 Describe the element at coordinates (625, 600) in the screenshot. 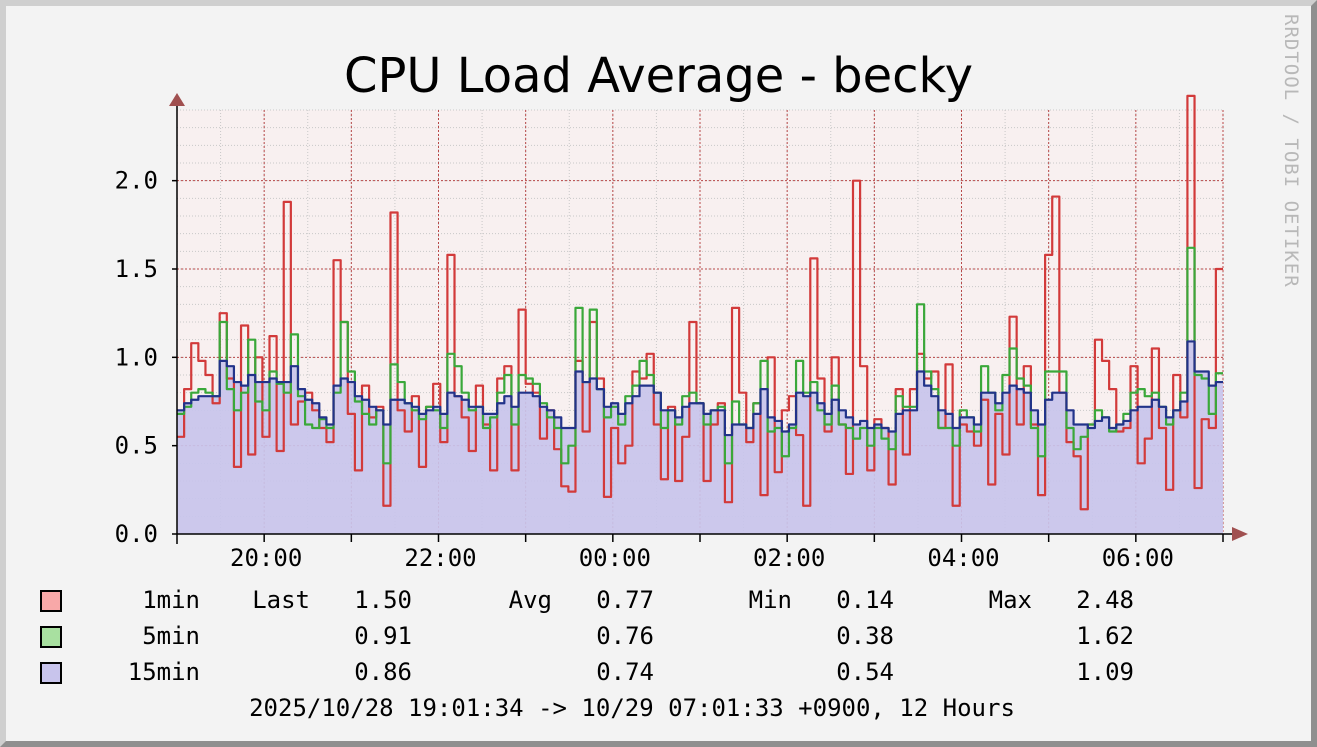

I see `legend-avg-value: 0.77` at that location.